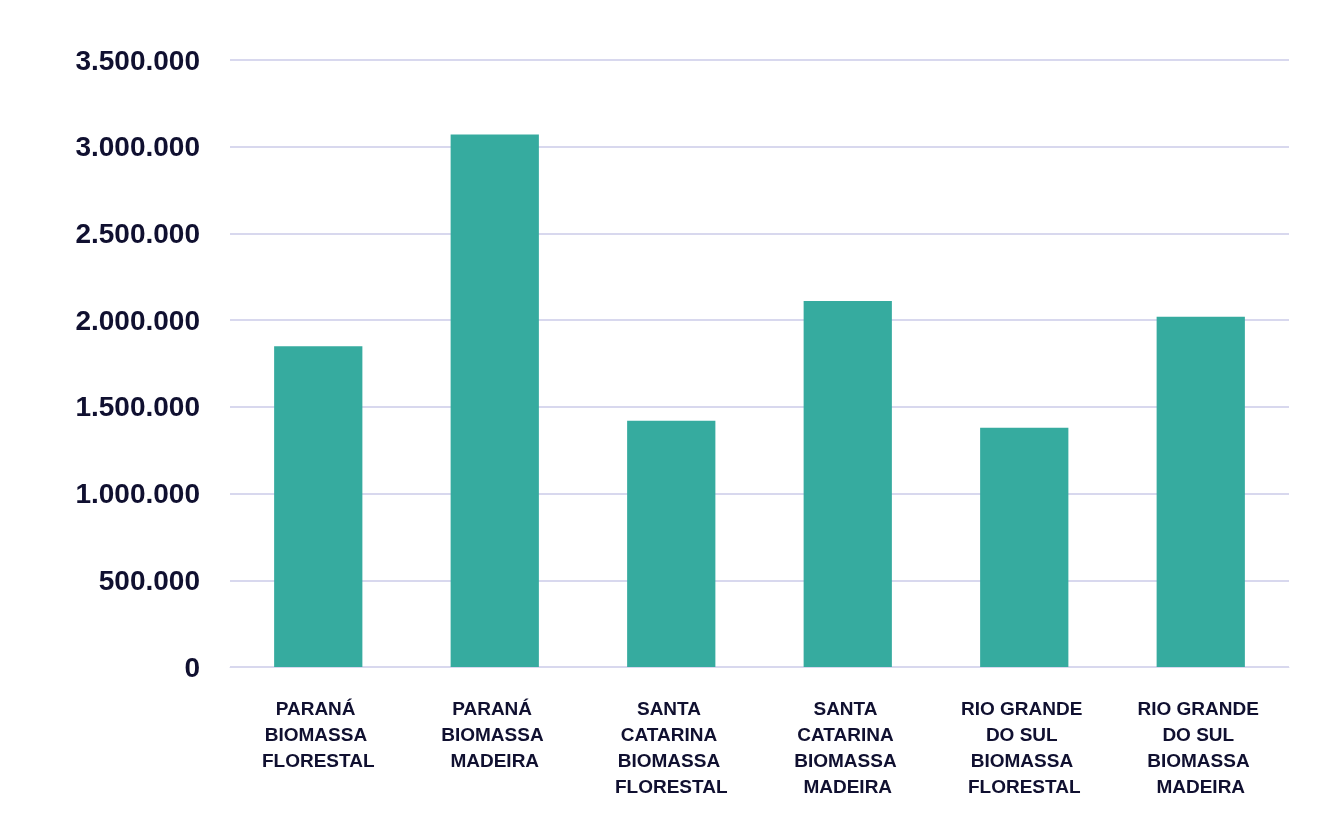  What do you see at coordinates (495, 734) in the screenshot?
I see `x-tick-label: PARANÁ BIOMASSA MADEIRA` at bounding box center [495, 734].